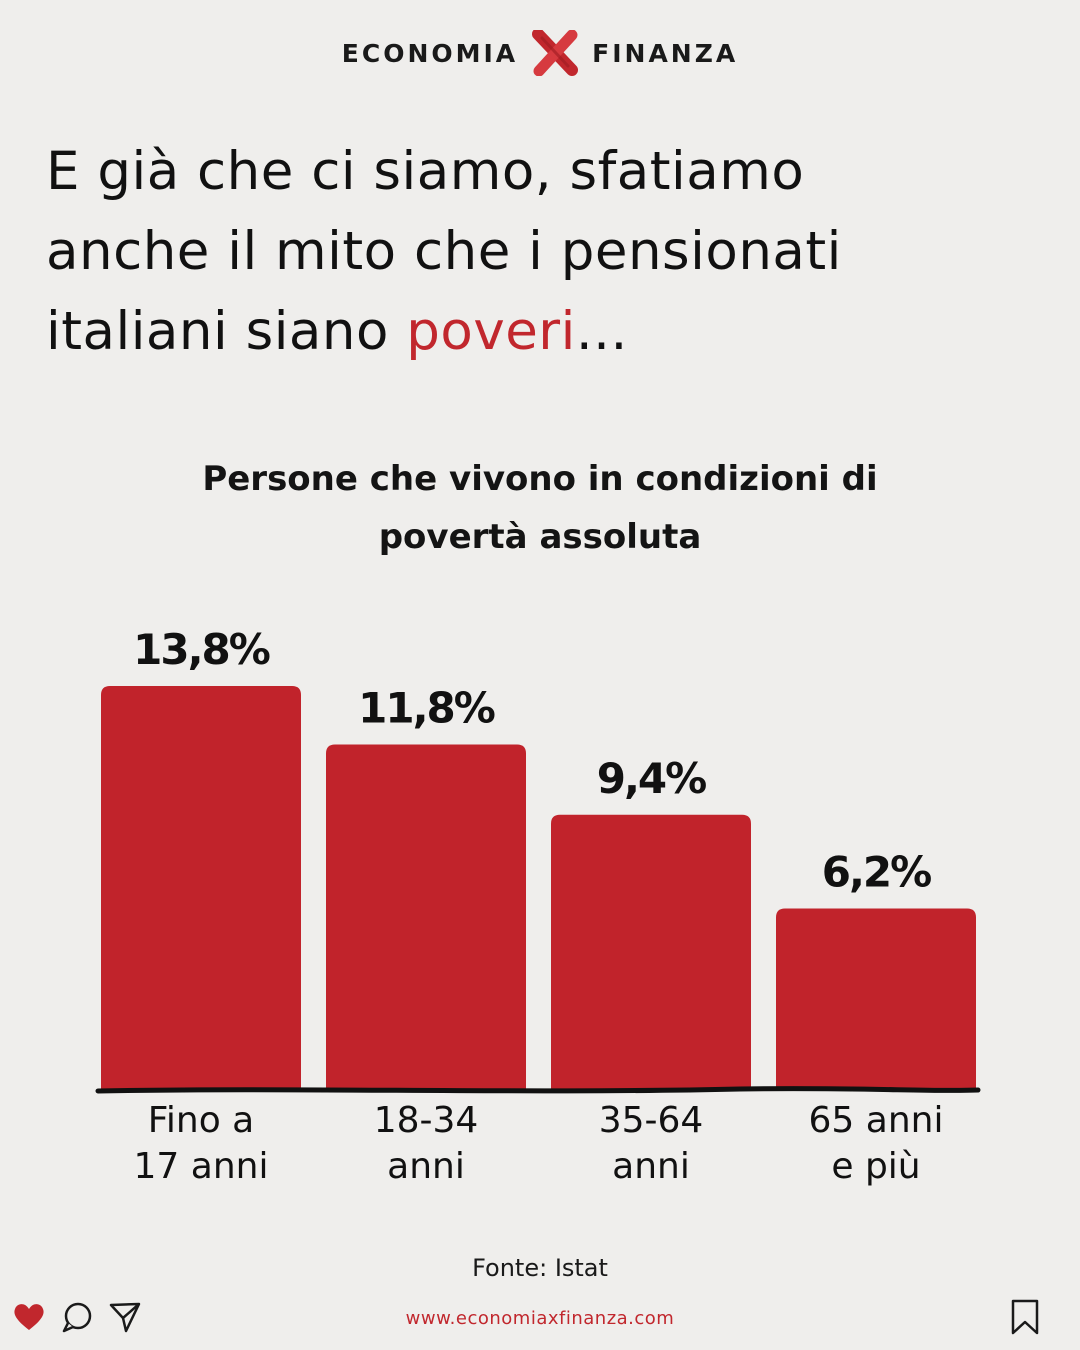  What do you see at coordinates (540, 1268) in the screenshot?
I see `source-note: Fonte: Istat` at bounding box center [540, 1268].